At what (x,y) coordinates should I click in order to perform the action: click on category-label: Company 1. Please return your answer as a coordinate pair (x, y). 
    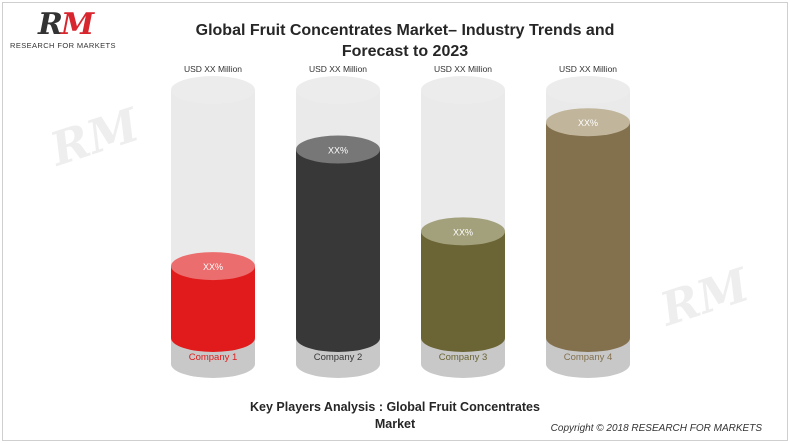
    Looking at the image, I should click on (213, 357).